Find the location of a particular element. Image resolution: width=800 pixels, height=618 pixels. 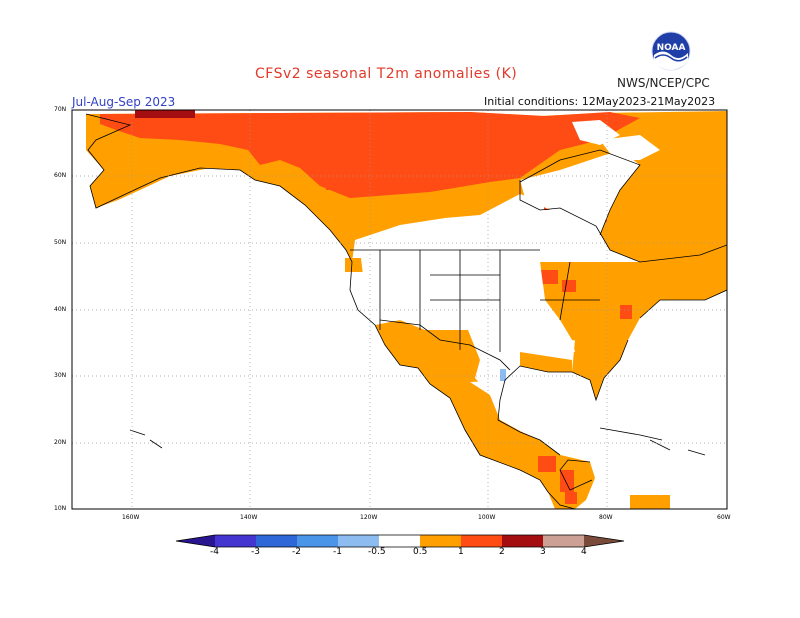

lon-label-160w: 160W is located at coordinates (131, 517).